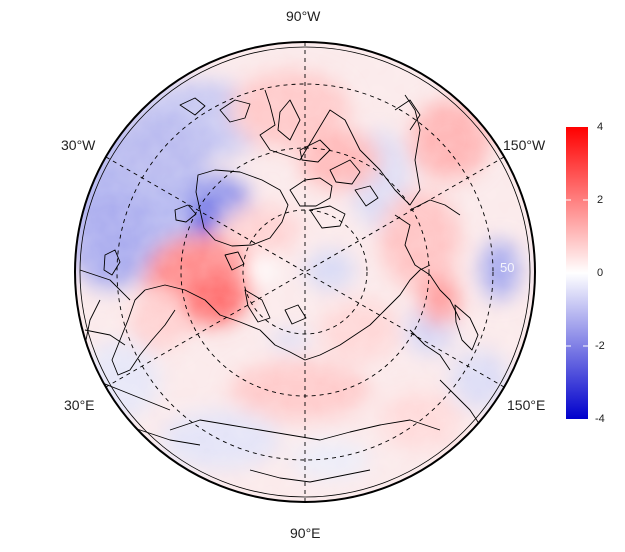  Describe the element at coordinates (78, 145) in the screenshot. I see `lon-label-30w: 30°W` at that location.